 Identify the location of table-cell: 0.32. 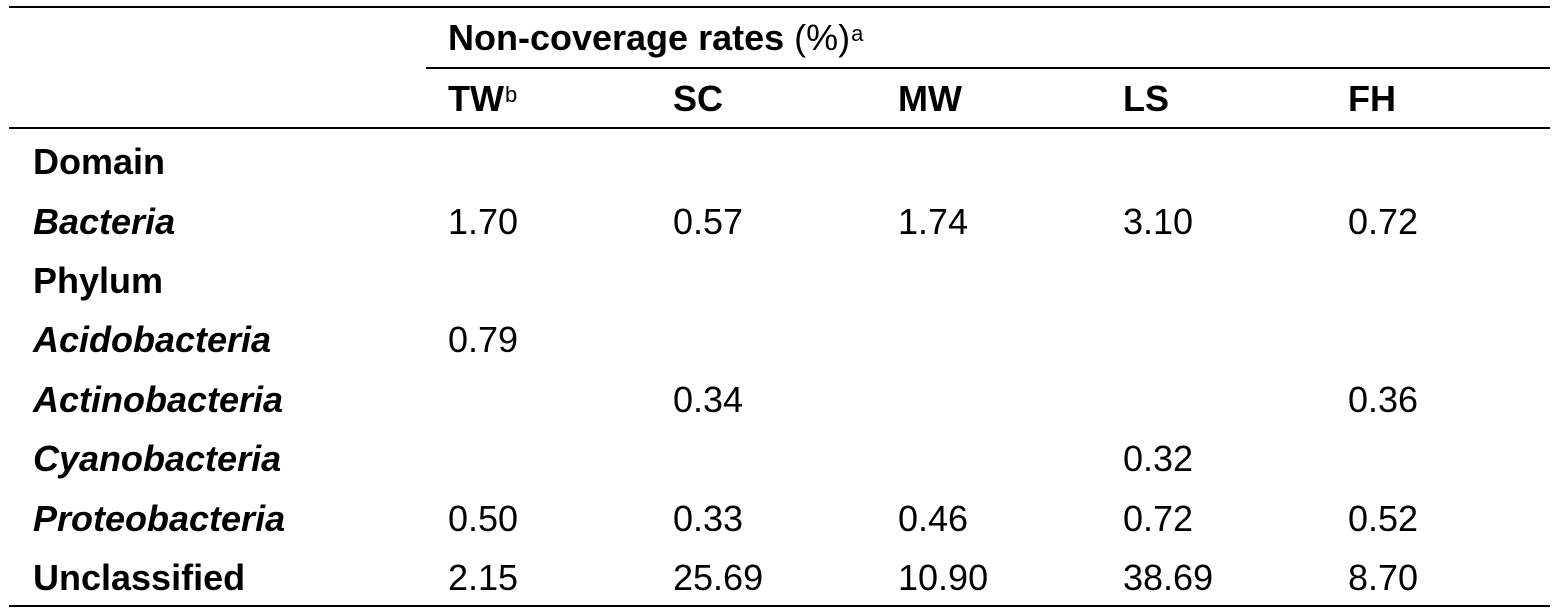
(1158, 458).